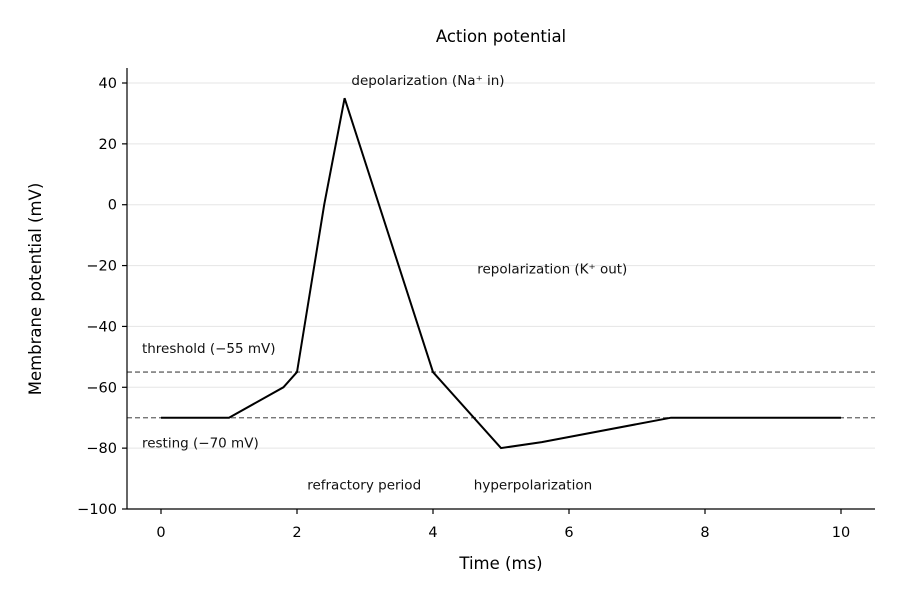  Describe the element at coordinates (503, 525) in the screenshot. I see `x-ticks: 0 2 4 6 8 10` at that location.